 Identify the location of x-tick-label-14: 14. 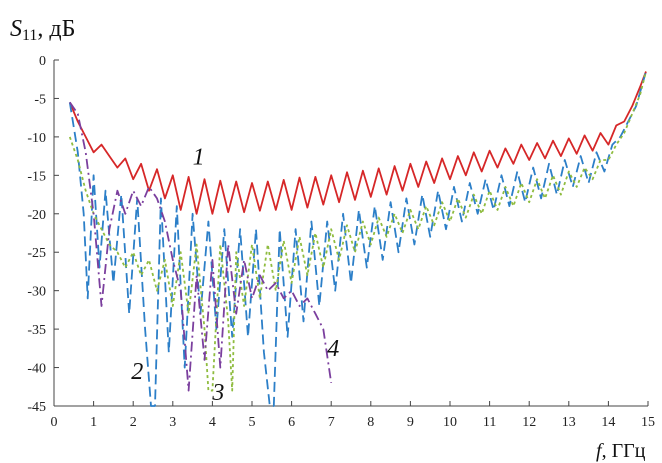
(608, 422).